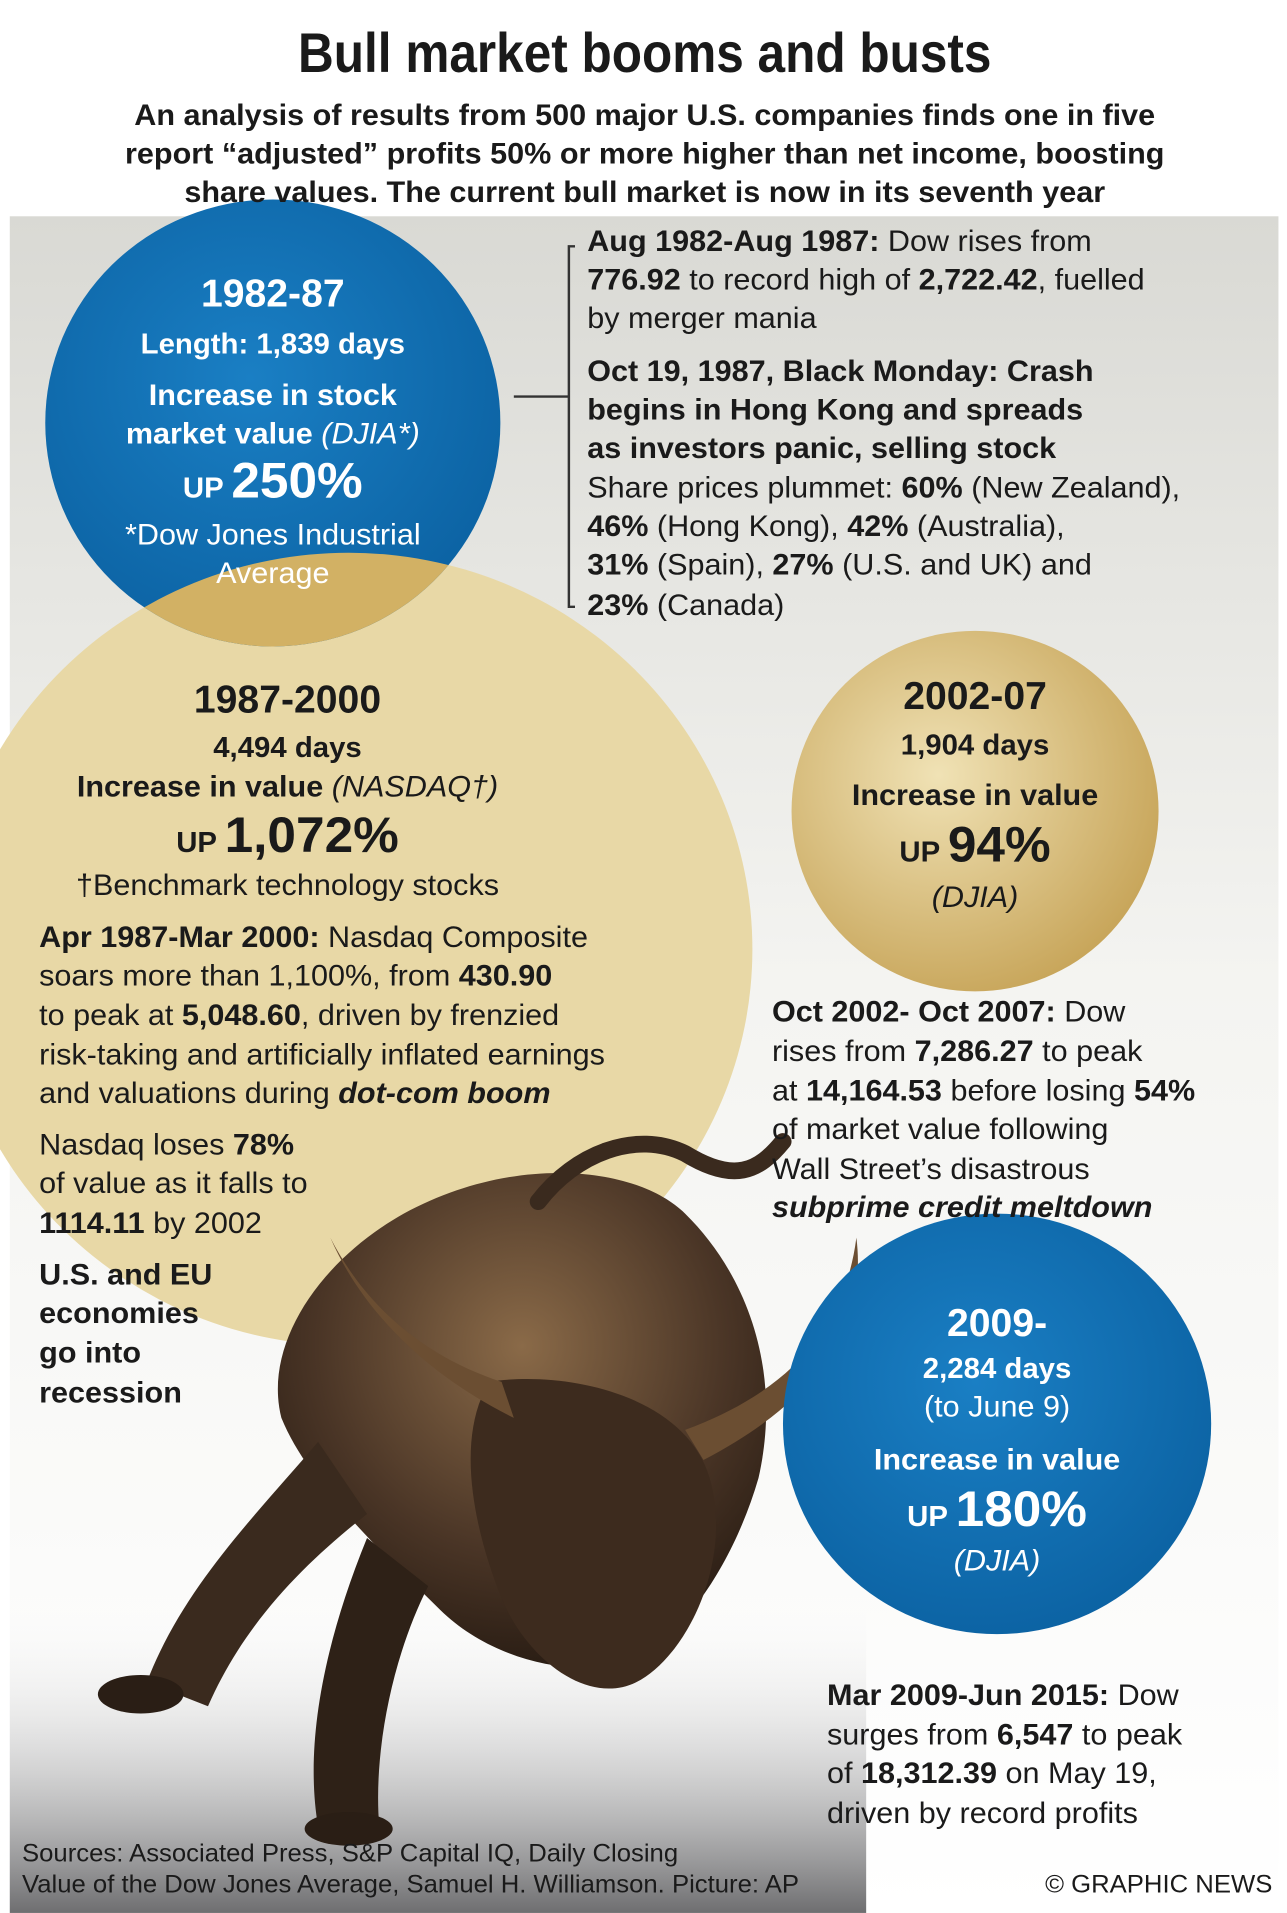 Image resolution: width=1287 pixels, height=1913 pixels. I want to click on text-run: 14,164.53, so click(874, 1091).